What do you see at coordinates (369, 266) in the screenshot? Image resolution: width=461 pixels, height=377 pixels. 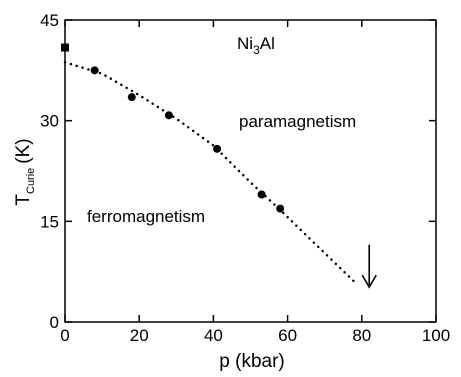 I see `pressure-arrow` at bounding box center [369, 266].